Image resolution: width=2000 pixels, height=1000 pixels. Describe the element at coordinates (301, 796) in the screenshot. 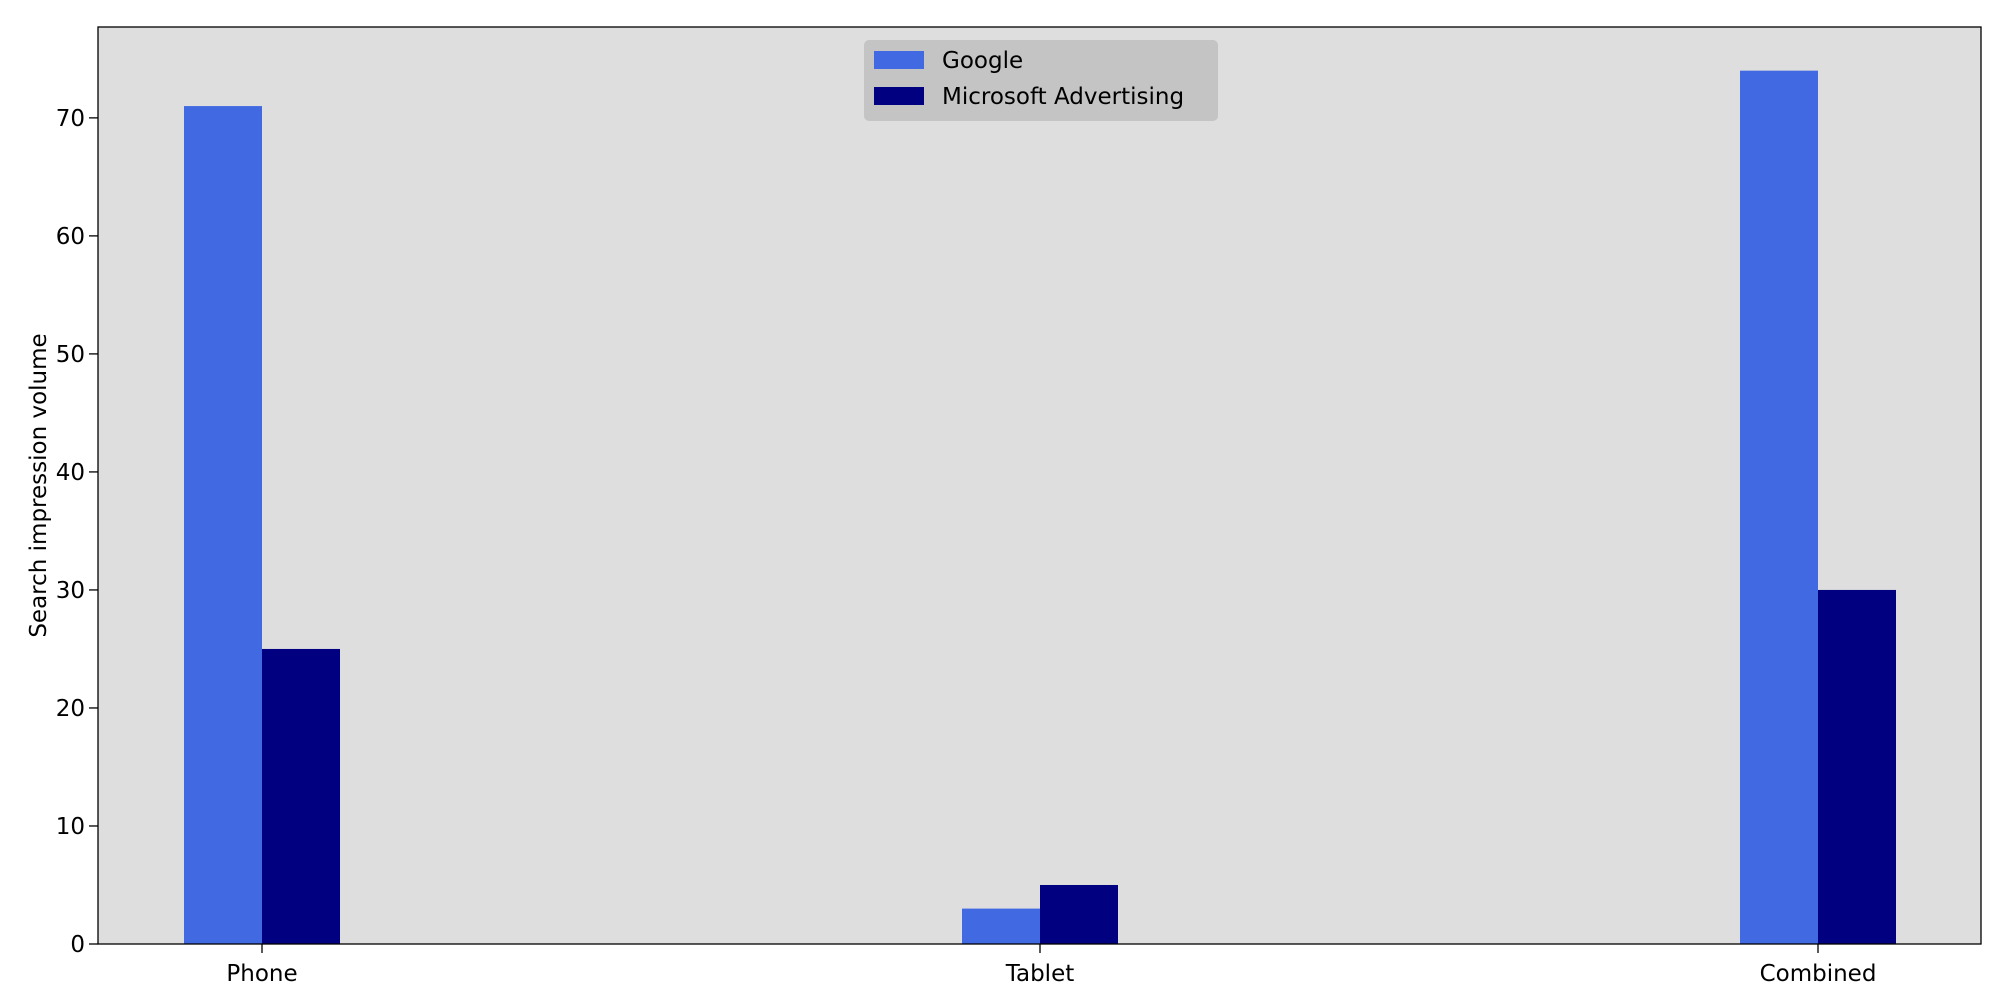

I see `bar-microsoft-advertising-phone` at that location.